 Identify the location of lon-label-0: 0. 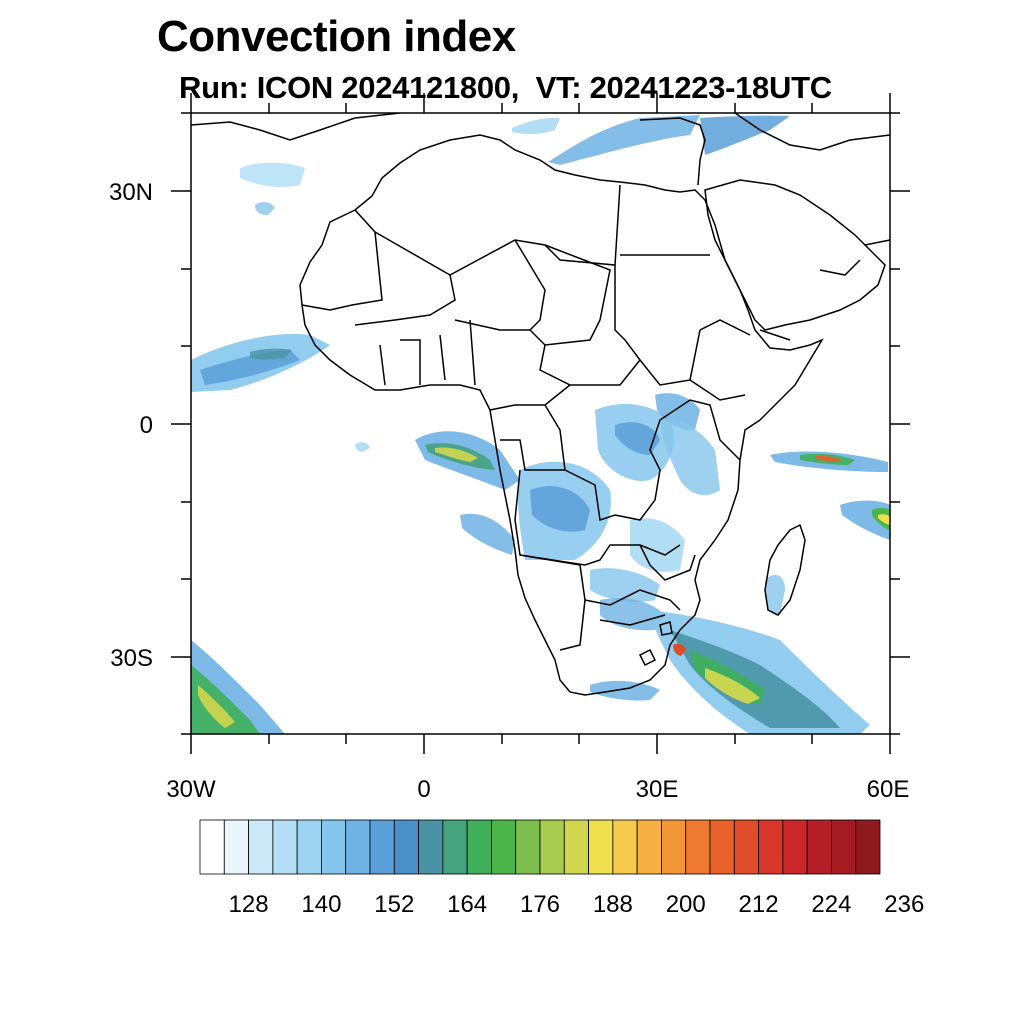
(423, 789).